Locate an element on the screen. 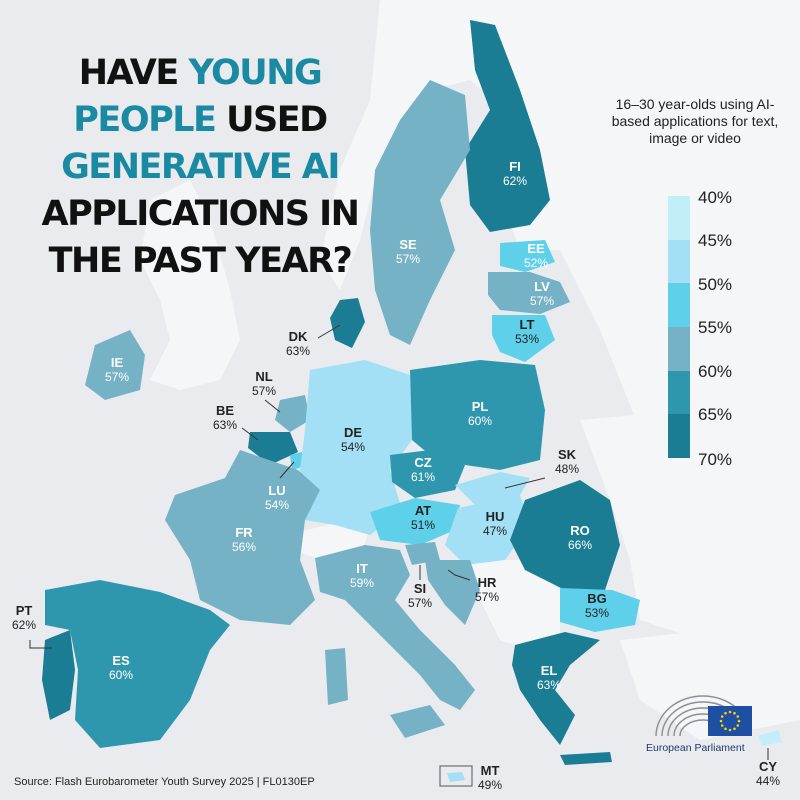 This screenshot has width=800, height=800. leader-line-sk is located at coordinates (525, 483).